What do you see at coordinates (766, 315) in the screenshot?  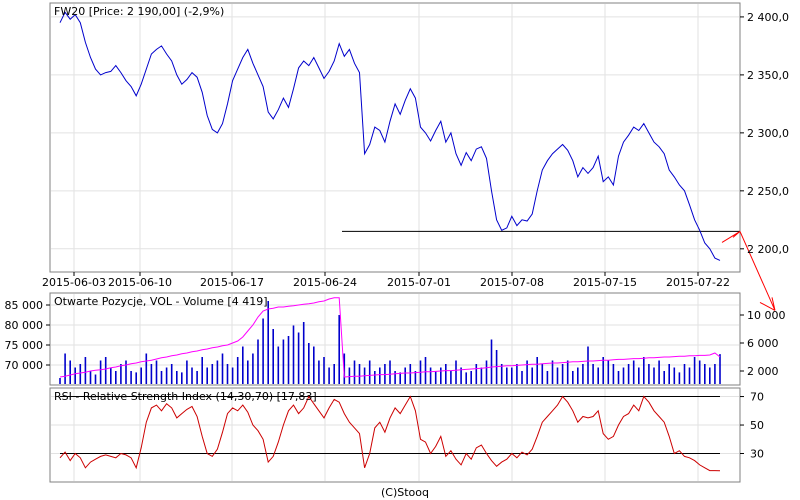 I see `volume-tick-label: 10 000` at bounding box center [766, 315].